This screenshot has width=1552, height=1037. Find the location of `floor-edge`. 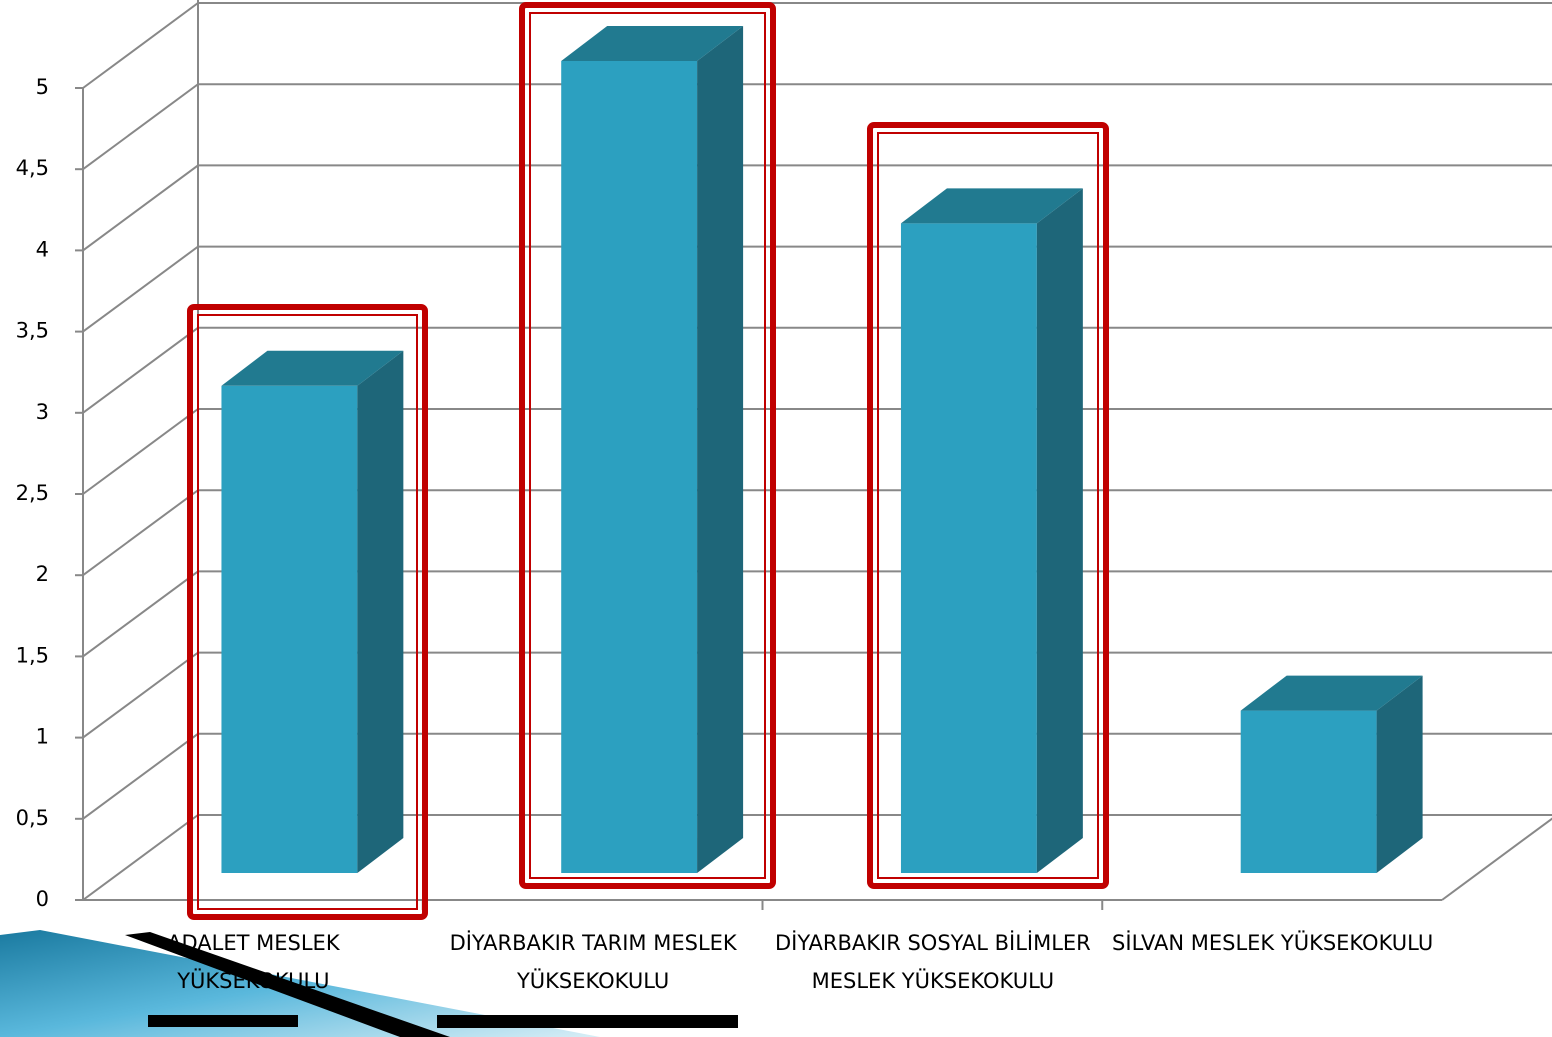

floor-edge is located at coordinates (1496, 859).